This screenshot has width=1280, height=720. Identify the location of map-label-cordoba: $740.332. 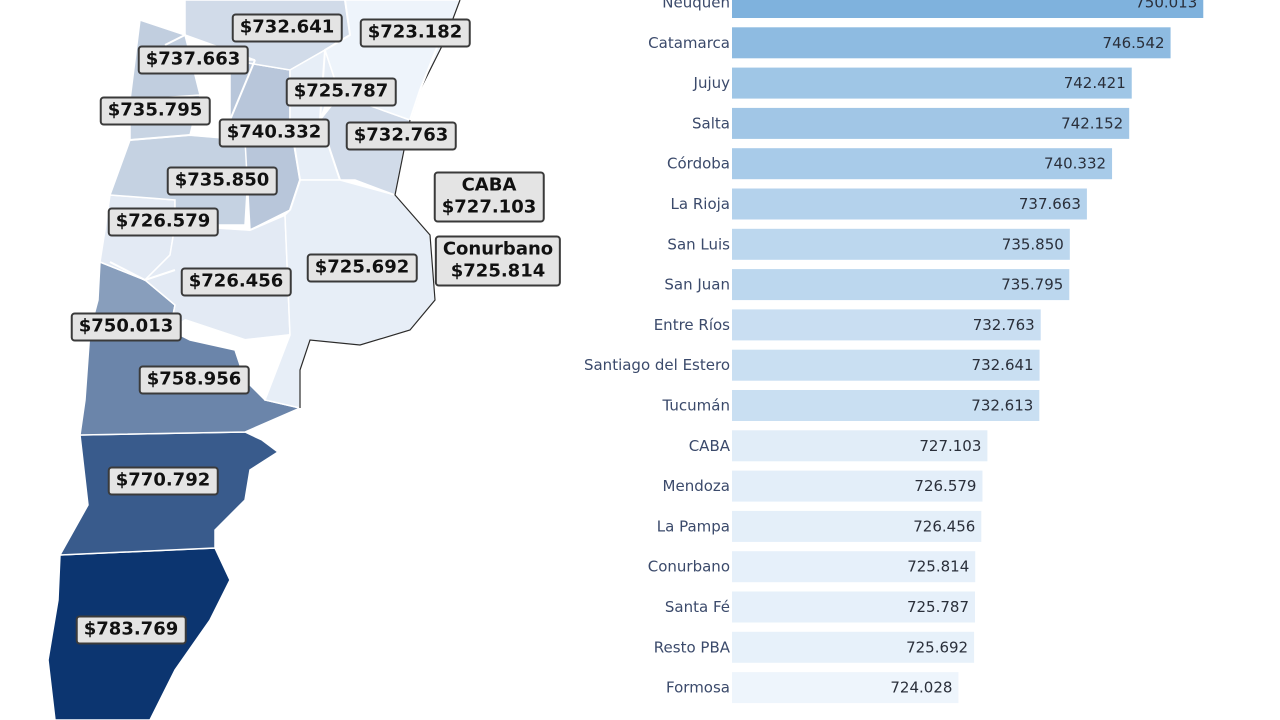
(274, 133).